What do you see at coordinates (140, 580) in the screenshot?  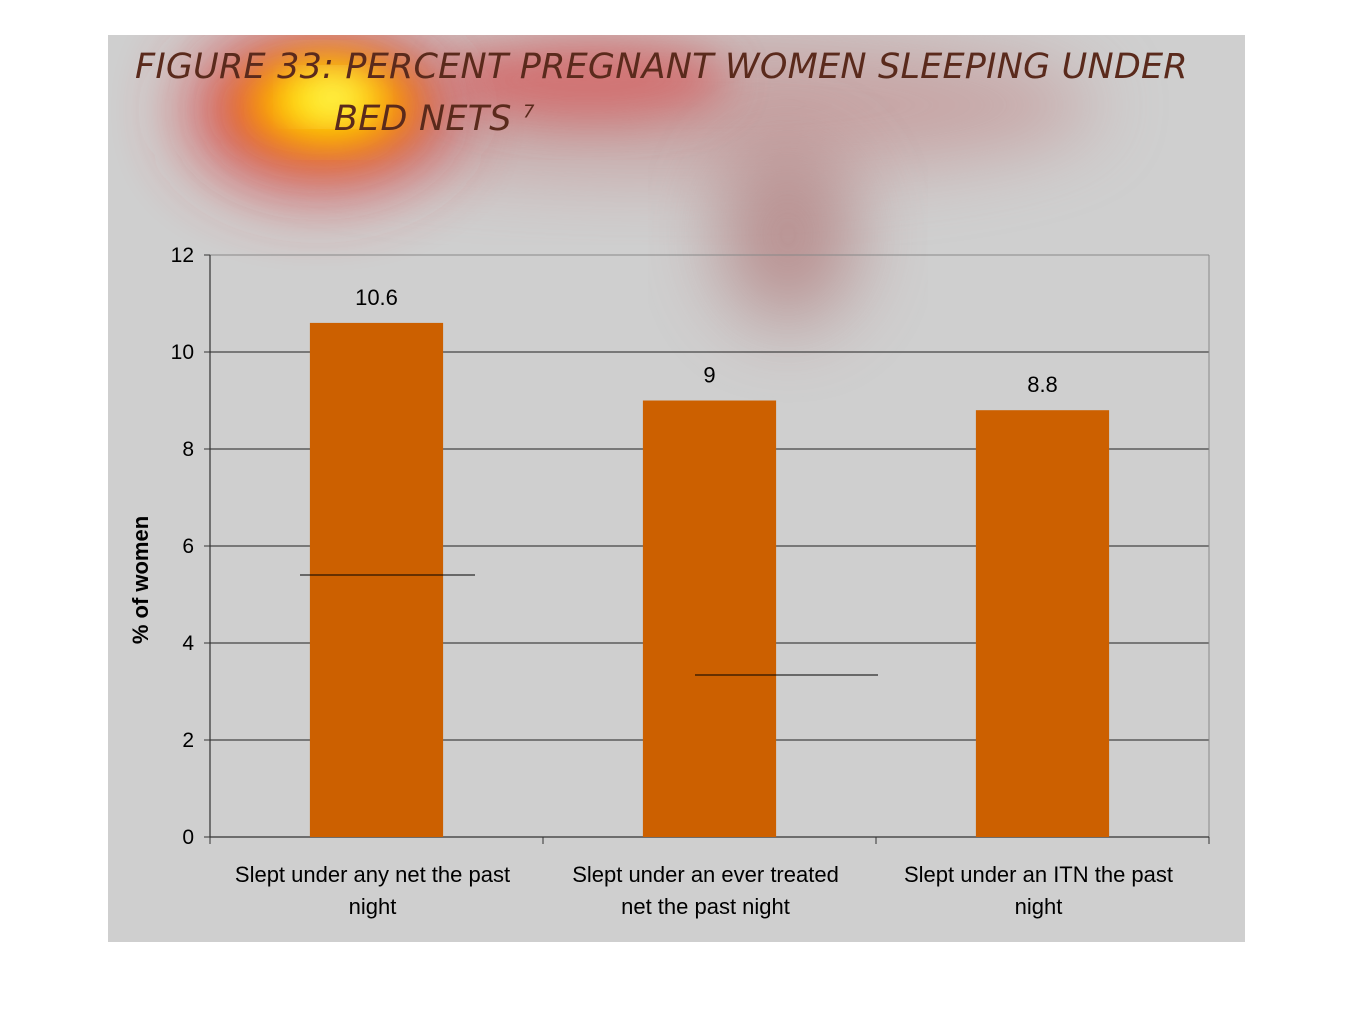 I see `y-axis-title: % of women` at bounding box center [140, 580].